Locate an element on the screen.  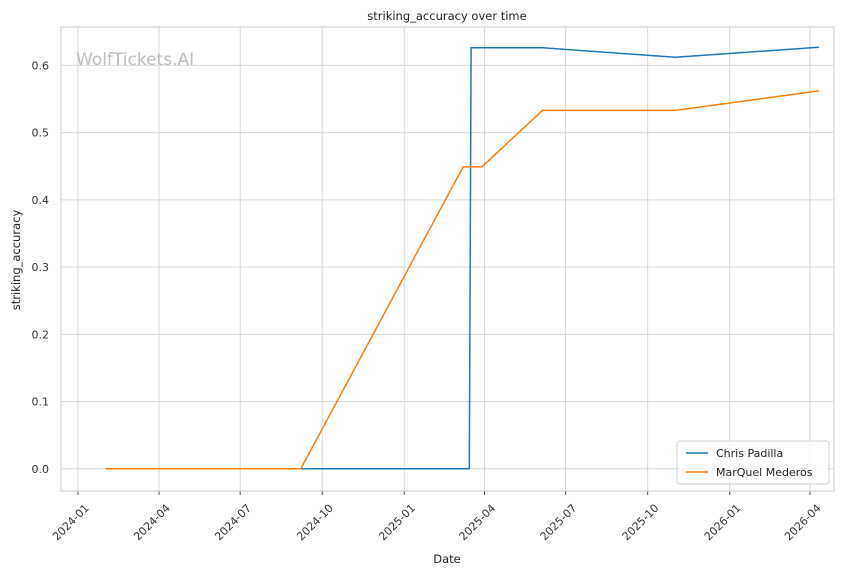
x-tick-label: 2024-01 is located at coordinates (71, 523).